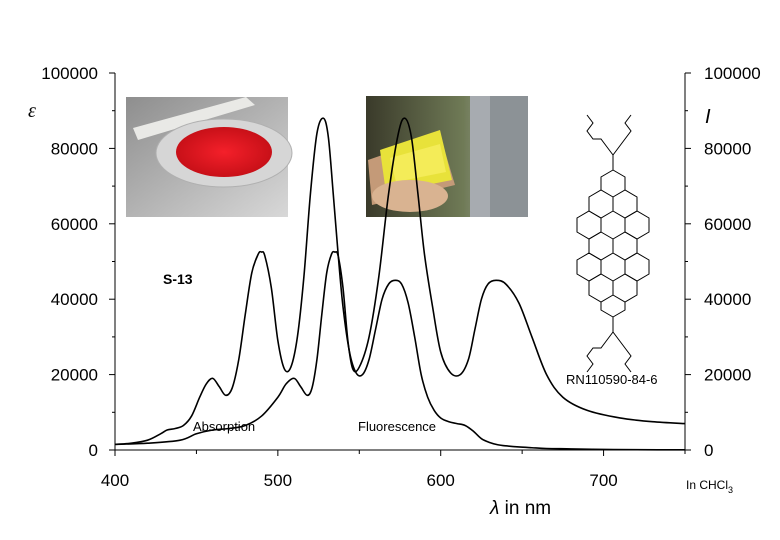 Image resolution: width=780 pixels, height=540 pixels. I want to click on x-tick-label: 400, so click(115, 480).